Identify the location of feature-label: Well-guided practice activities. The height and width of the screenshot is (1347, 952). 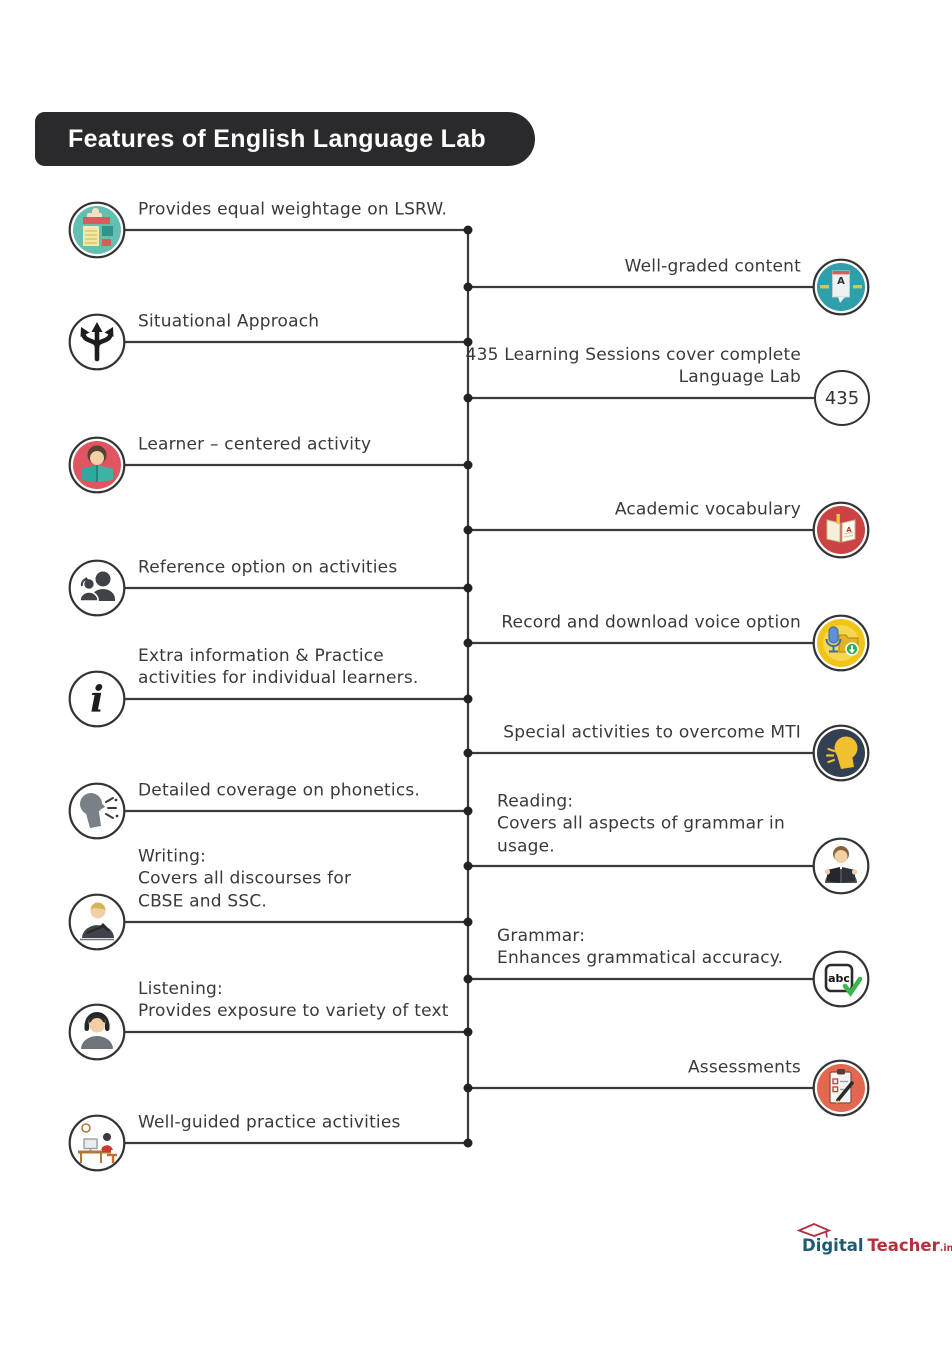
(269, 1122).